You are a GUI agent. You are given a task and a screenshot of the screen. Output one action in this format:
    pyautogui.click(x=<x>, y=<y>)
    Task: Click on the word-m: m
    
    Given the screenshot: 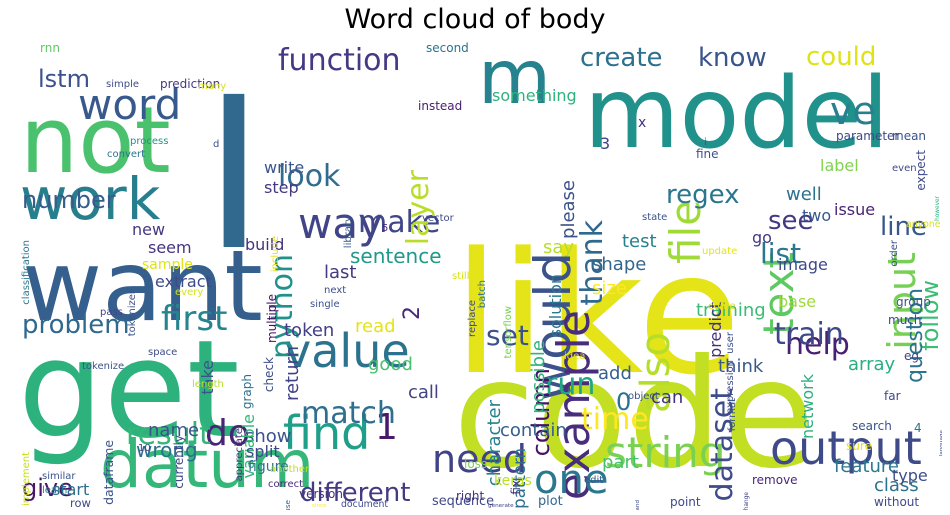 What is the action you would take?
    pyautogui.click(x=515, y=80)
    